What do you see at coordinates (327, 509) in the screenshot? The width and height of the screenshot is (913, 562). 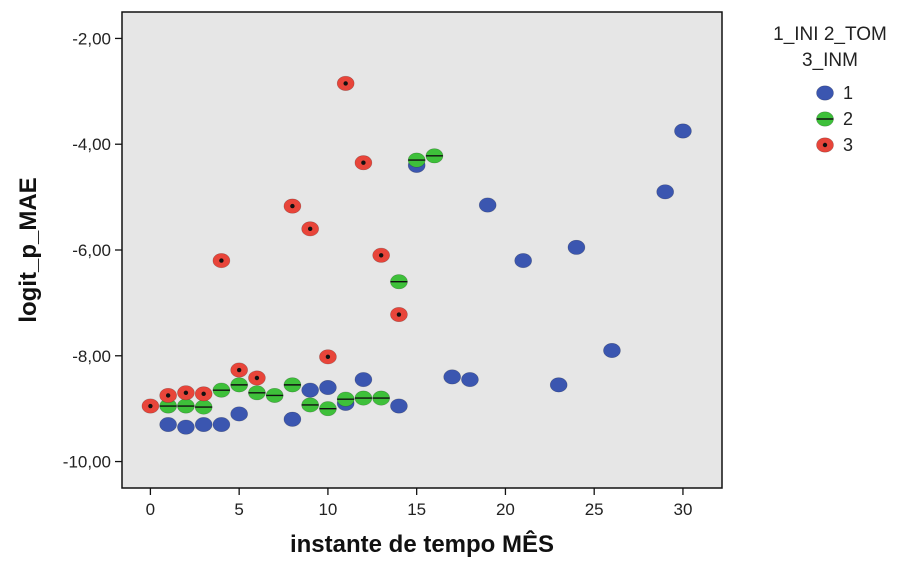 I see `x-tick-label: 10` at bounding box center [327, 509].